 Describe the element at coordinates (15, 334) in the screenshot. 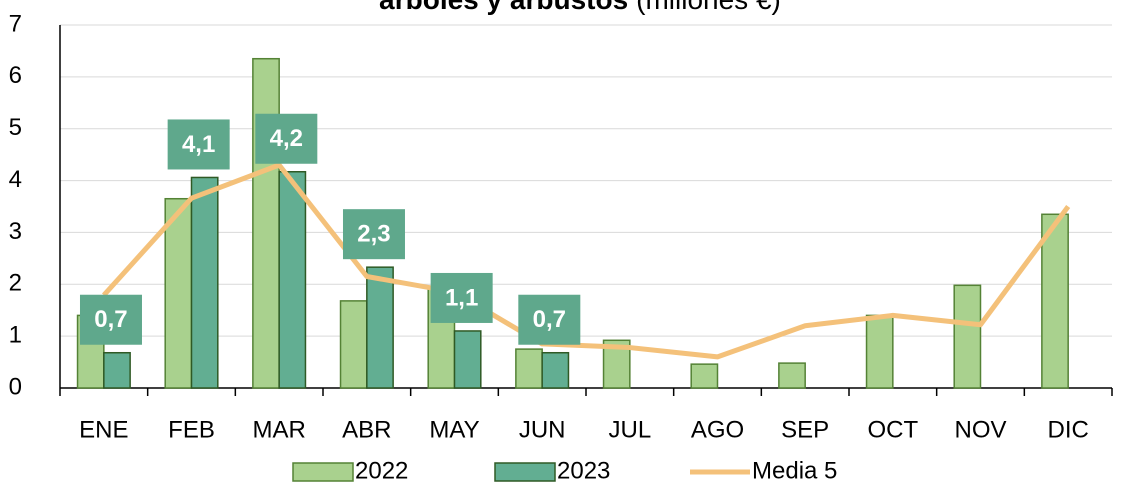

I see `y-tick-label: 1` at that location.